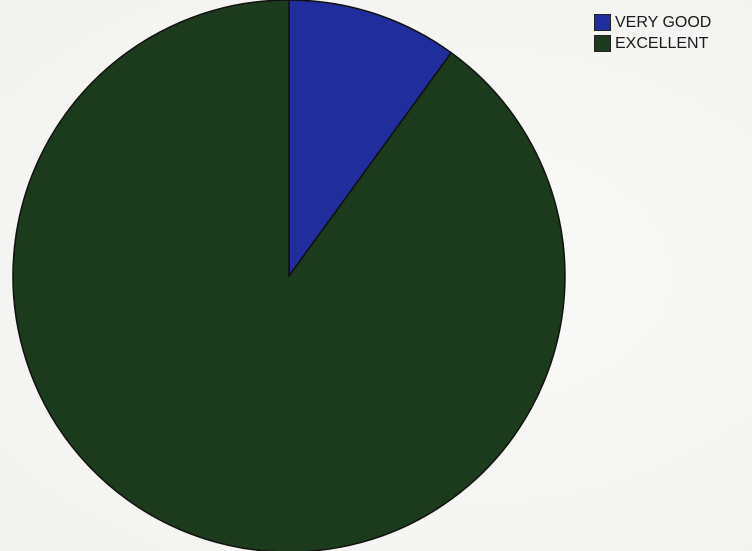 The height and width of the screenshot is (551, 752). I want to click on legend-item-very-good: VERY GOOD, so click(652, 22).